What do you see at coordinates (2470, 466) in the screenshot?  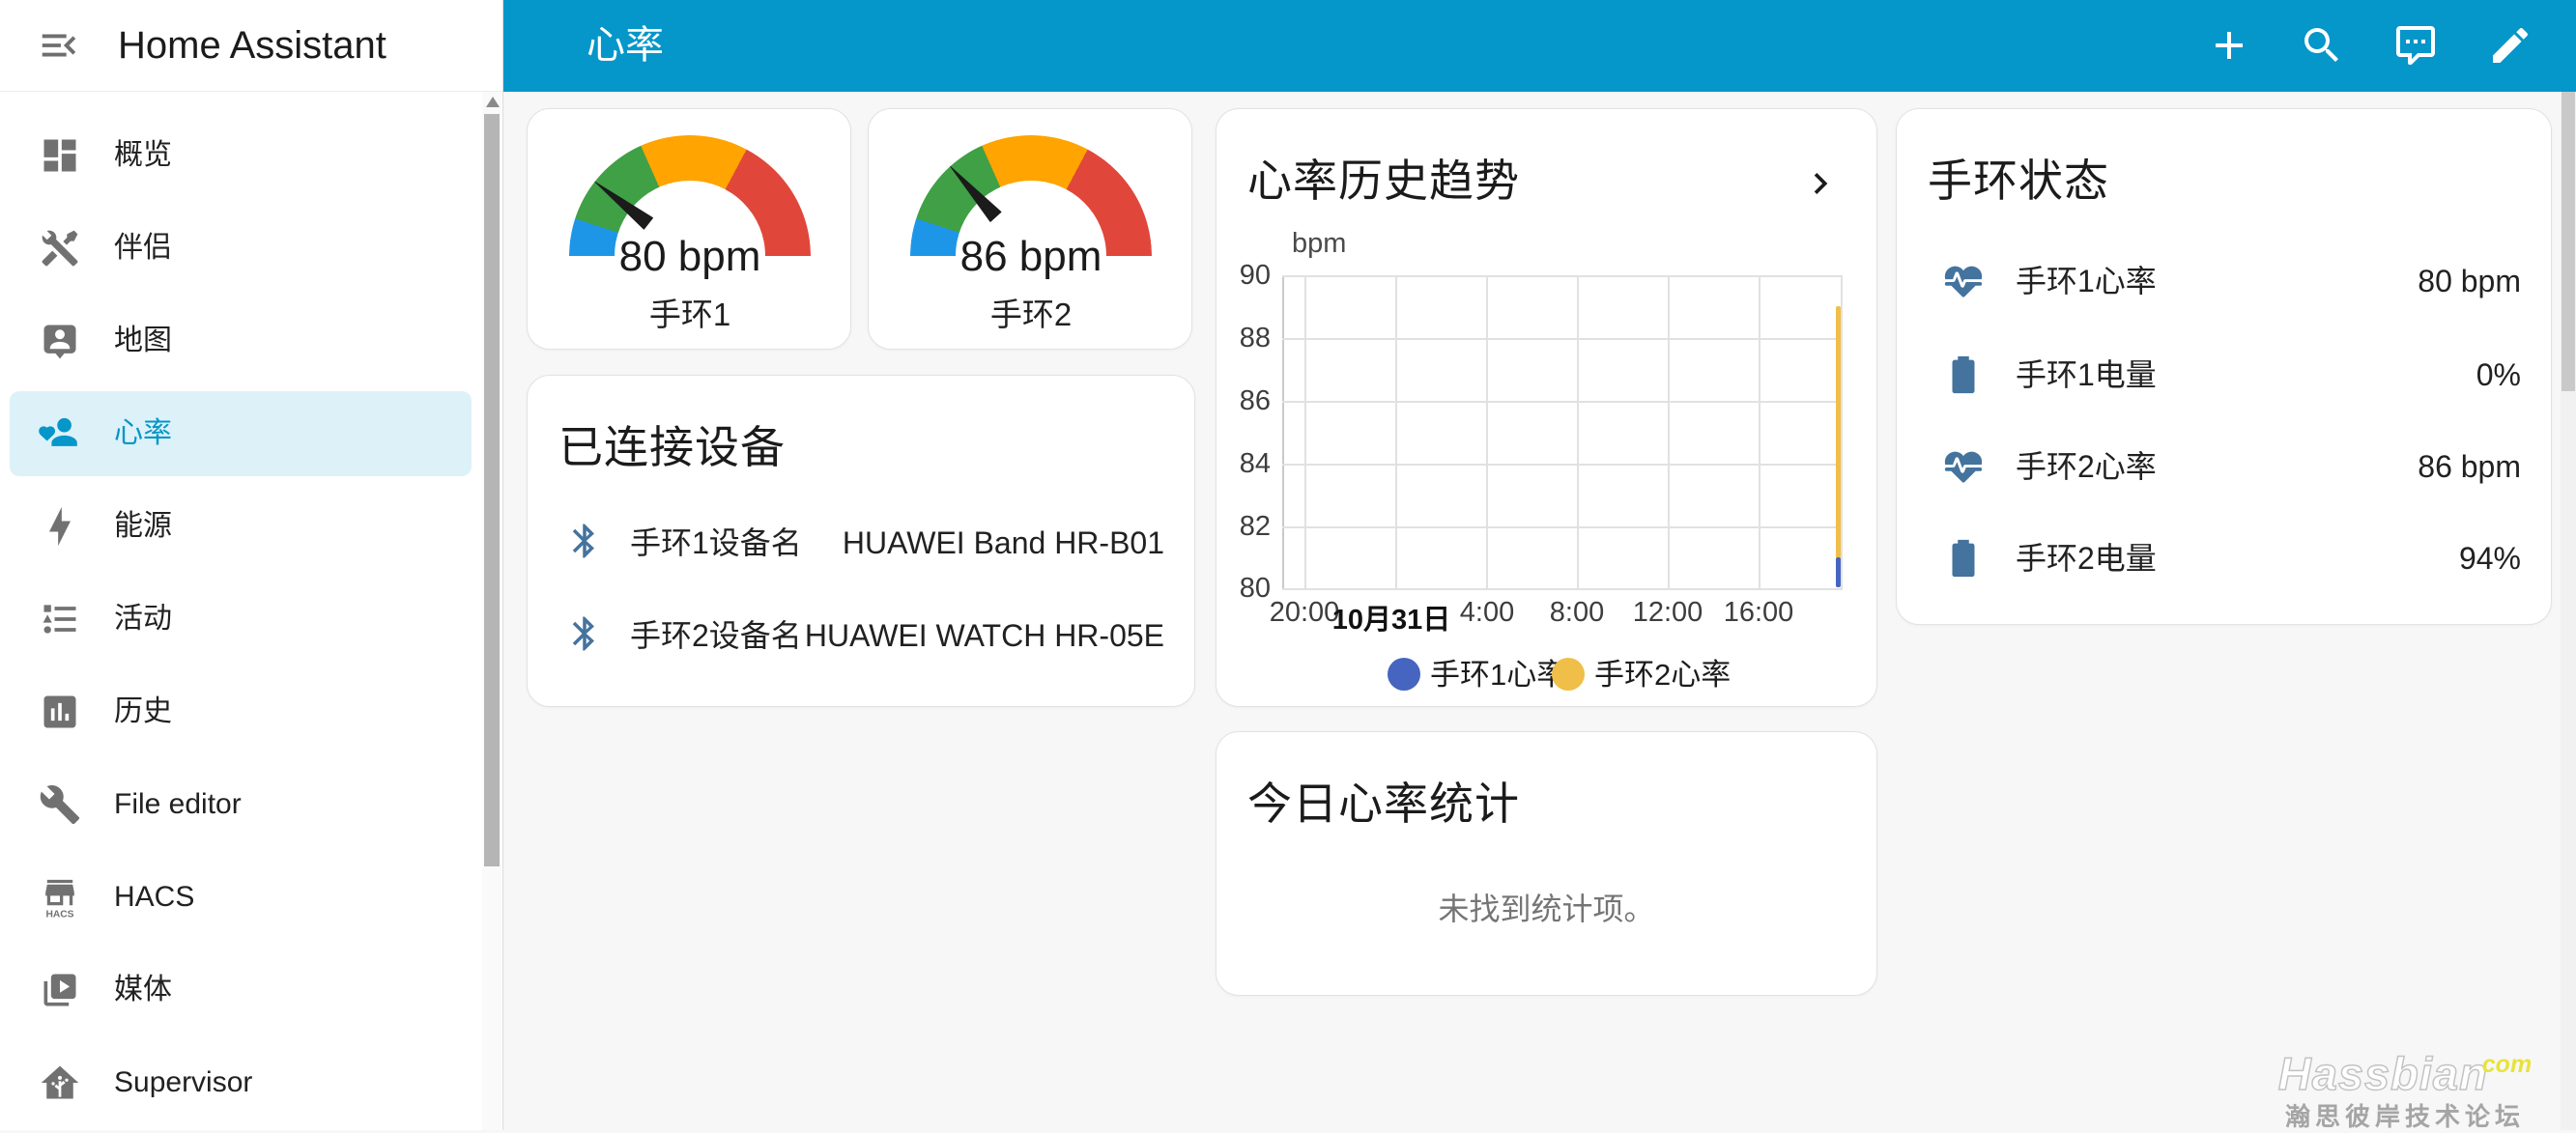 I see `status-value: 86 bpm` at bounding box center [2470, 466].